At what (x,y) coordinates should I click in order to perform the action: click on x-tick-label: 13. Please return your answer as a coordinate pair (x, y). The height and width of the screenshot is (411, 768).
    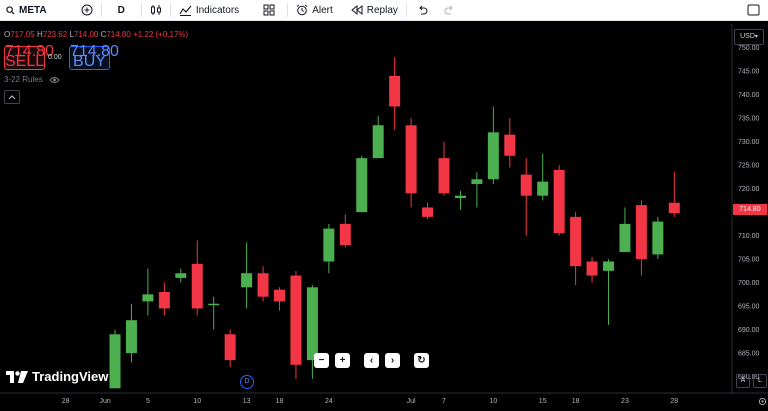
    Looking at the image, I should click on (247, 401).